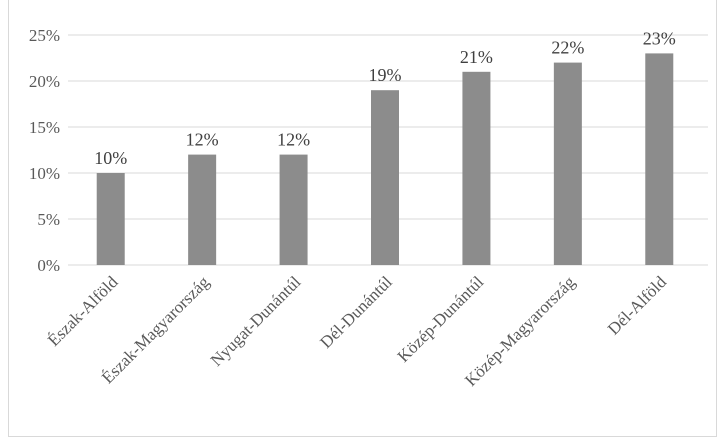 The image size is (719, 439). What do you see at coordinates (110, 158) in the screenshot?
I see `data-label: 10%` at bounding box center [110, 158].